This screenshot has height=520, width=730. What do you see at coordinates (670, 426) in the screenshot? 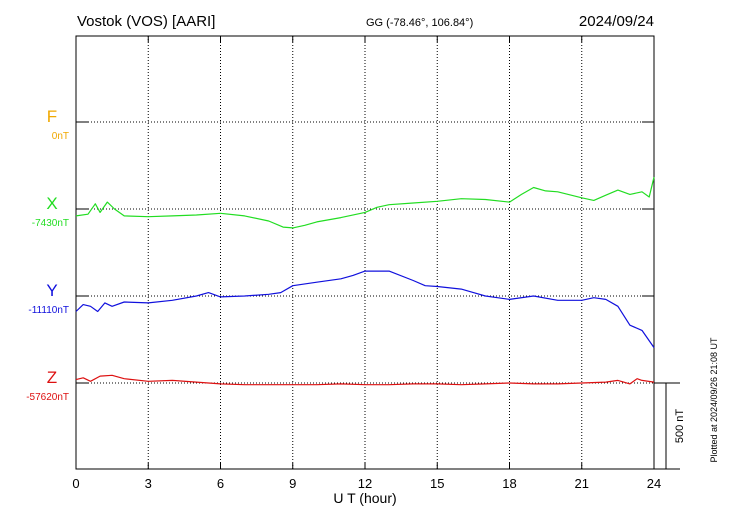
I see `scale-bar: 500 nT` at bounding box center [670, 426].